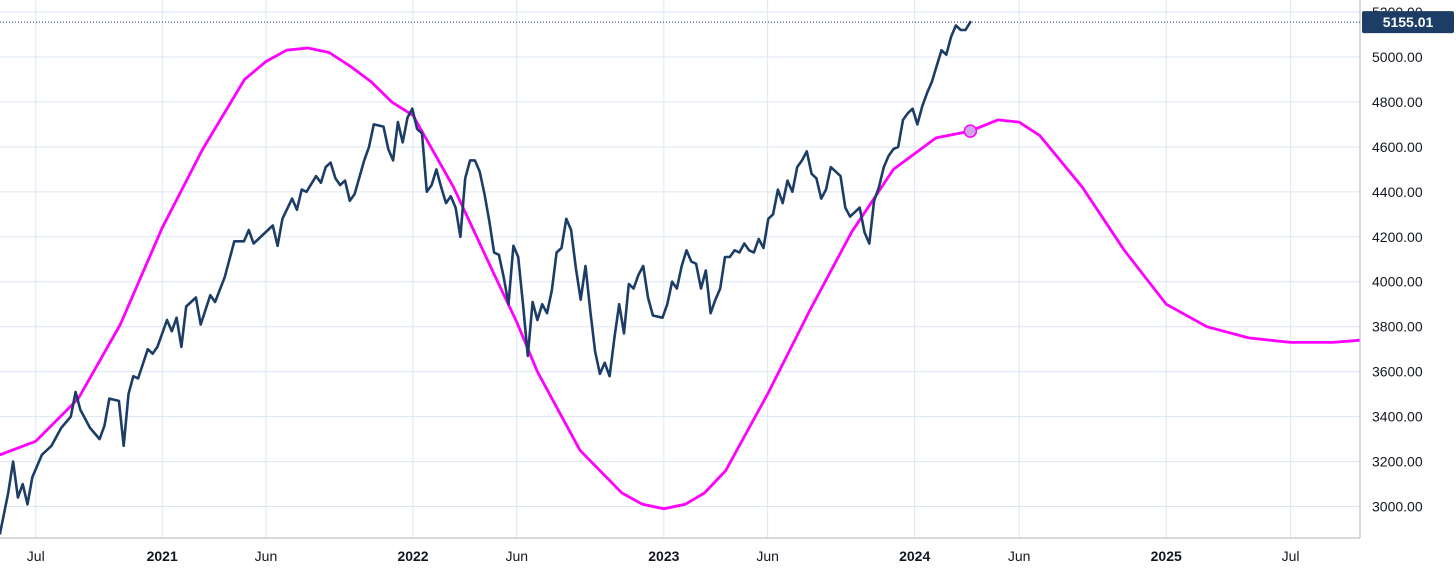 This screenshot has height=571, width=1456. I want to click on y-tick-label: 3200.00, so click(1397, 462).